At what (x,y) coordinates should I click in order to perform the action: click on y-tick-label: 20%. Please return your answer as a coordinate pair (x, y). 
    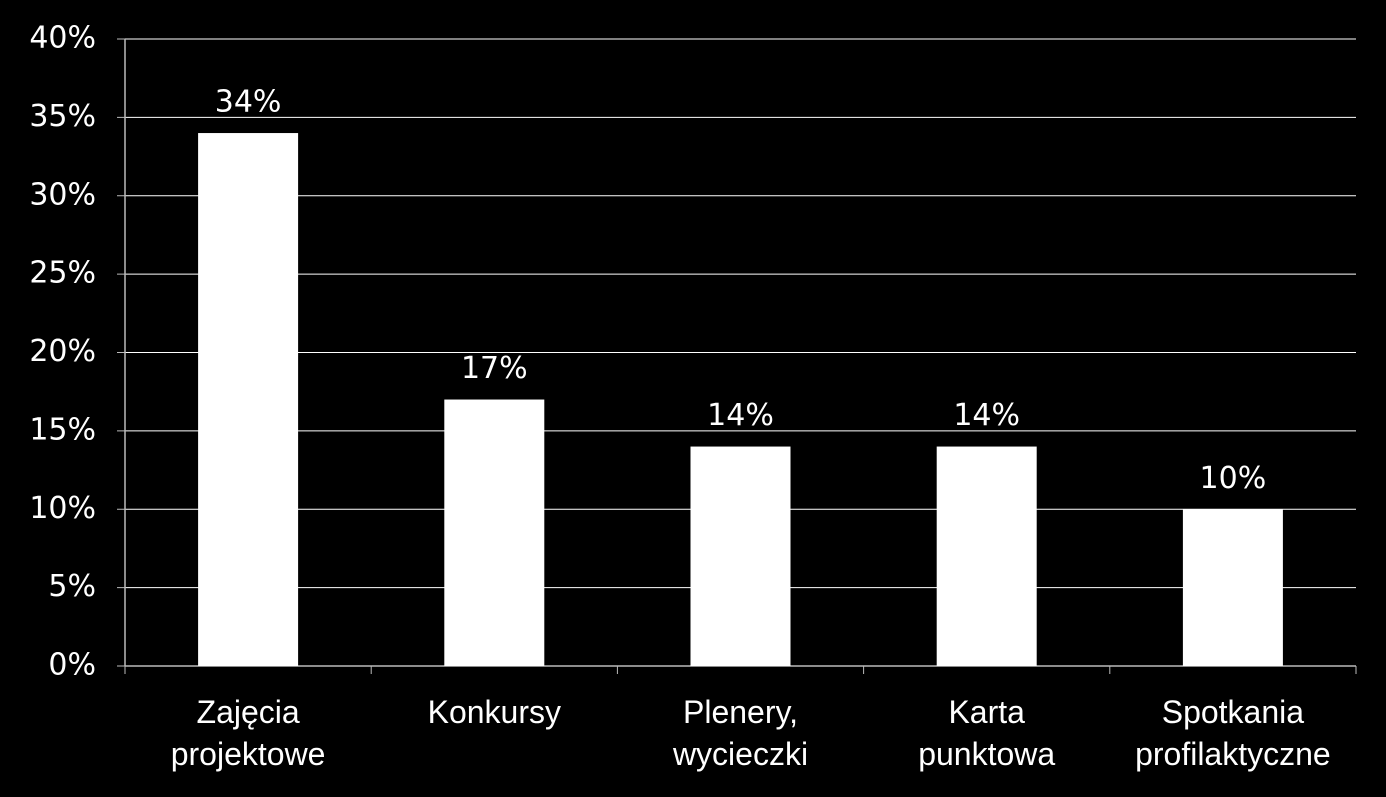
    Looking at the image, I should click on (62, 351).